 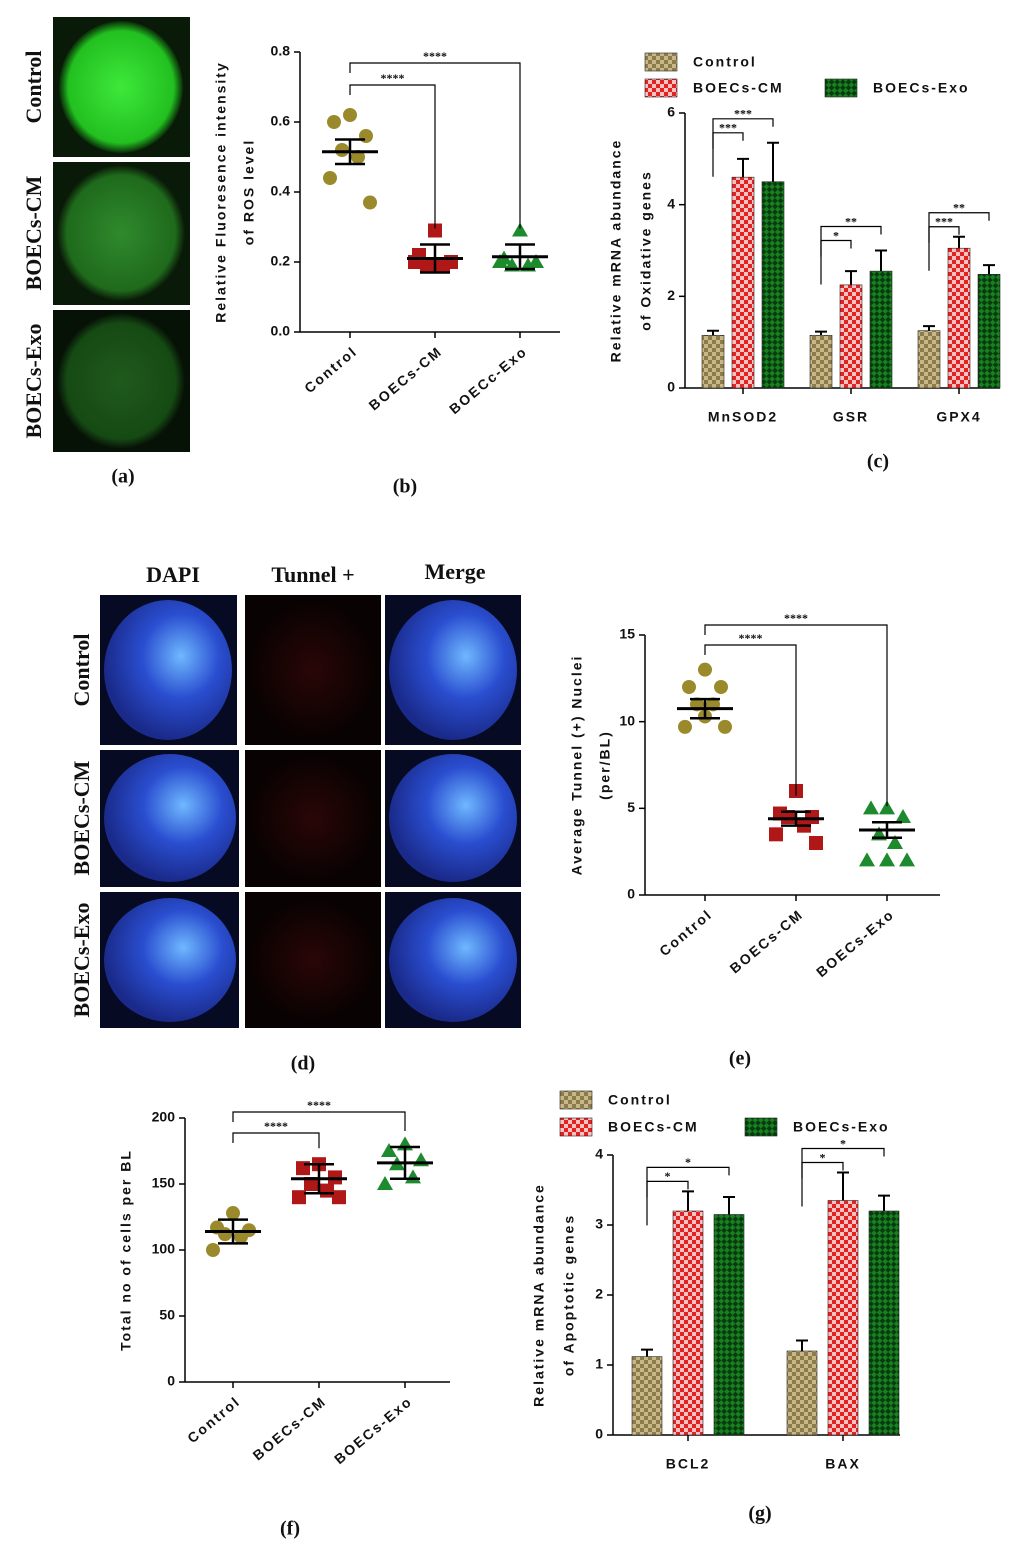 I want to click on panel-label: (b), so click(x=405, y=487).